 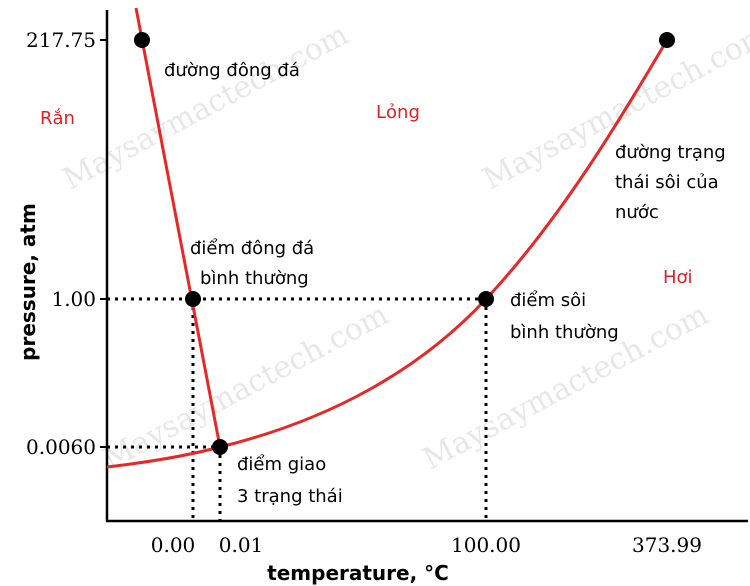 I want to click on region-solid-label: Rắn, so click(x=57, y=118).